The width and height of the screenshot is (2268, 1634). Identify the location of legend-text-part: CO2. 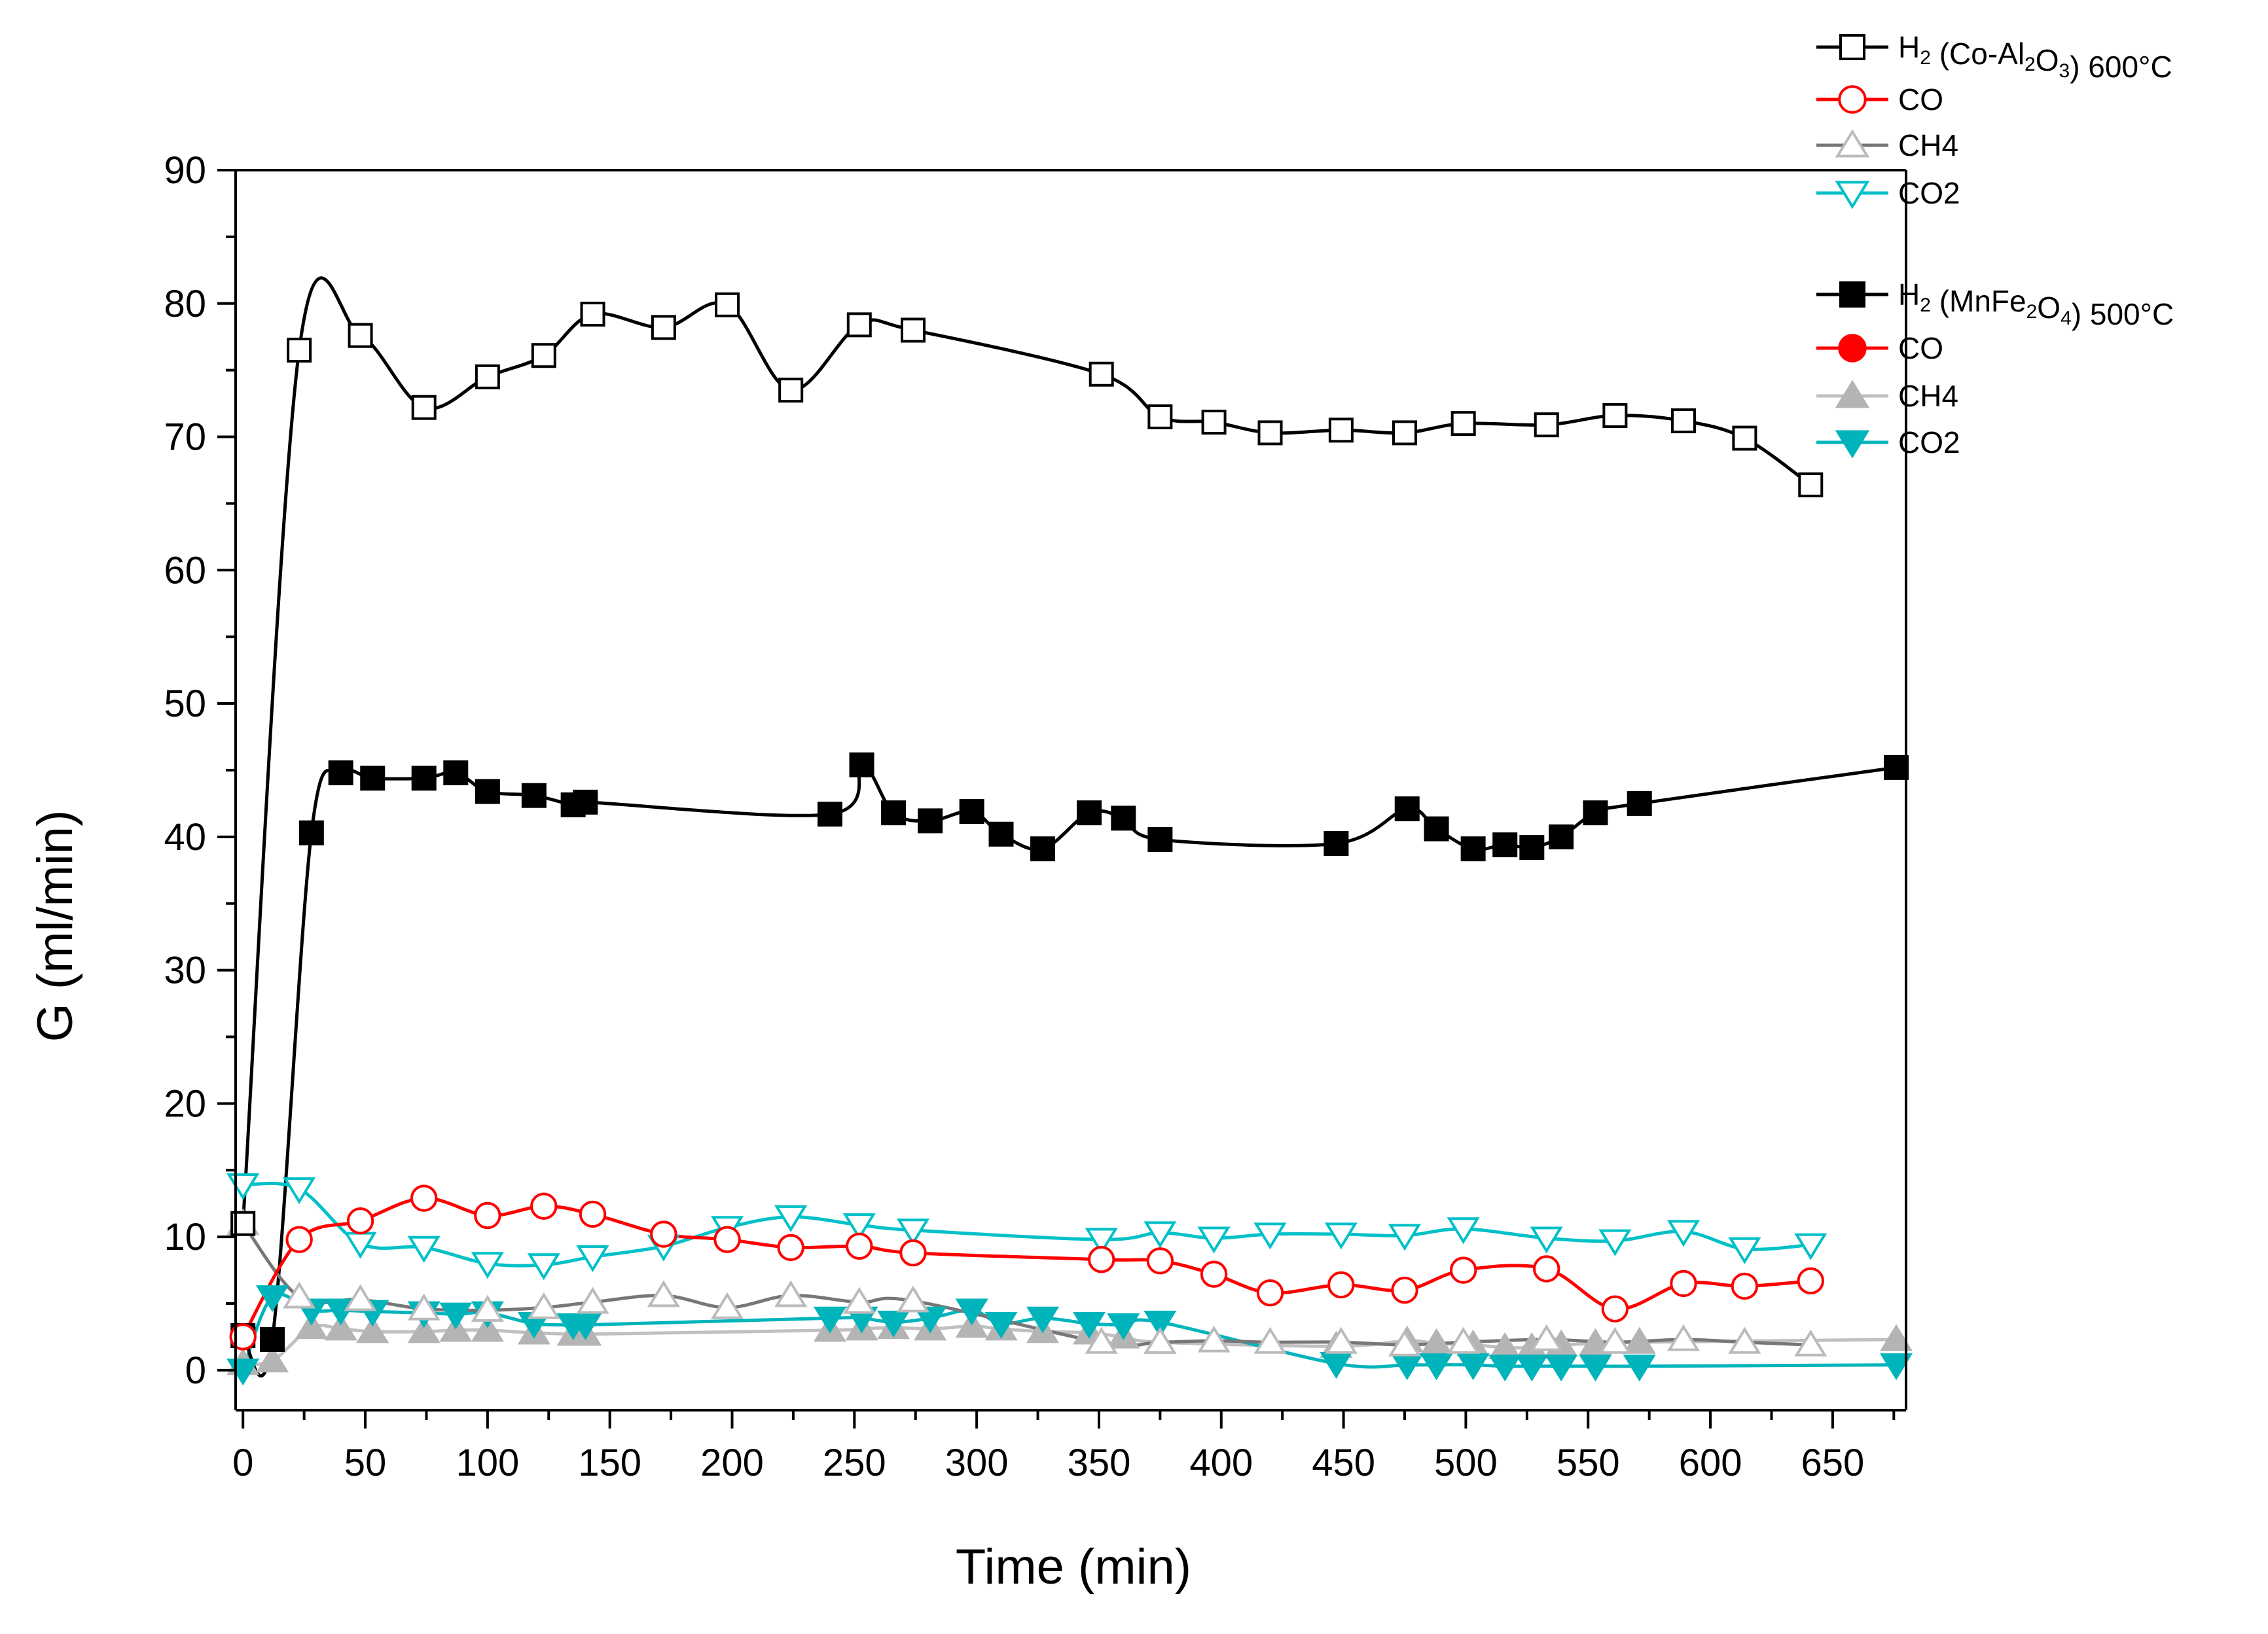
(1929, 193).